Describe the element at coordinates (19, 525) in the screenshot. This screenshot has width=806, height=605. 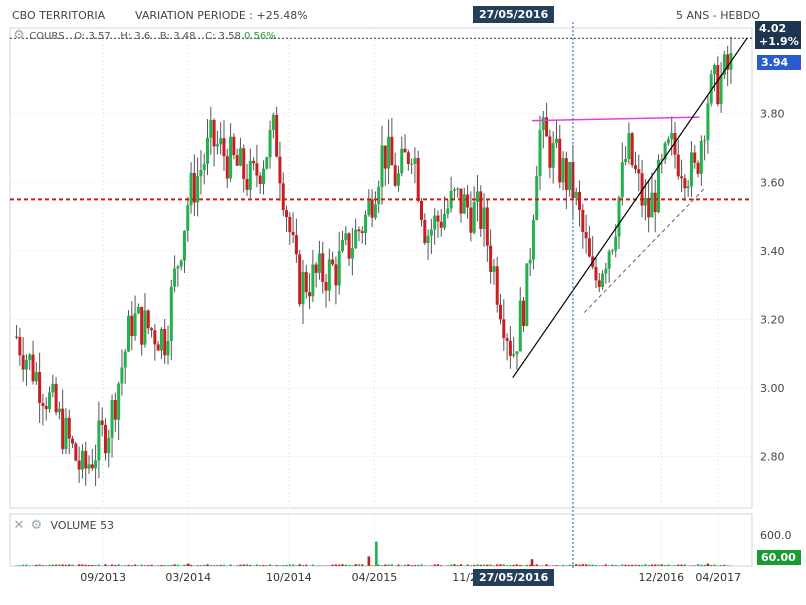
I see `close-icon: ✕` at that location.